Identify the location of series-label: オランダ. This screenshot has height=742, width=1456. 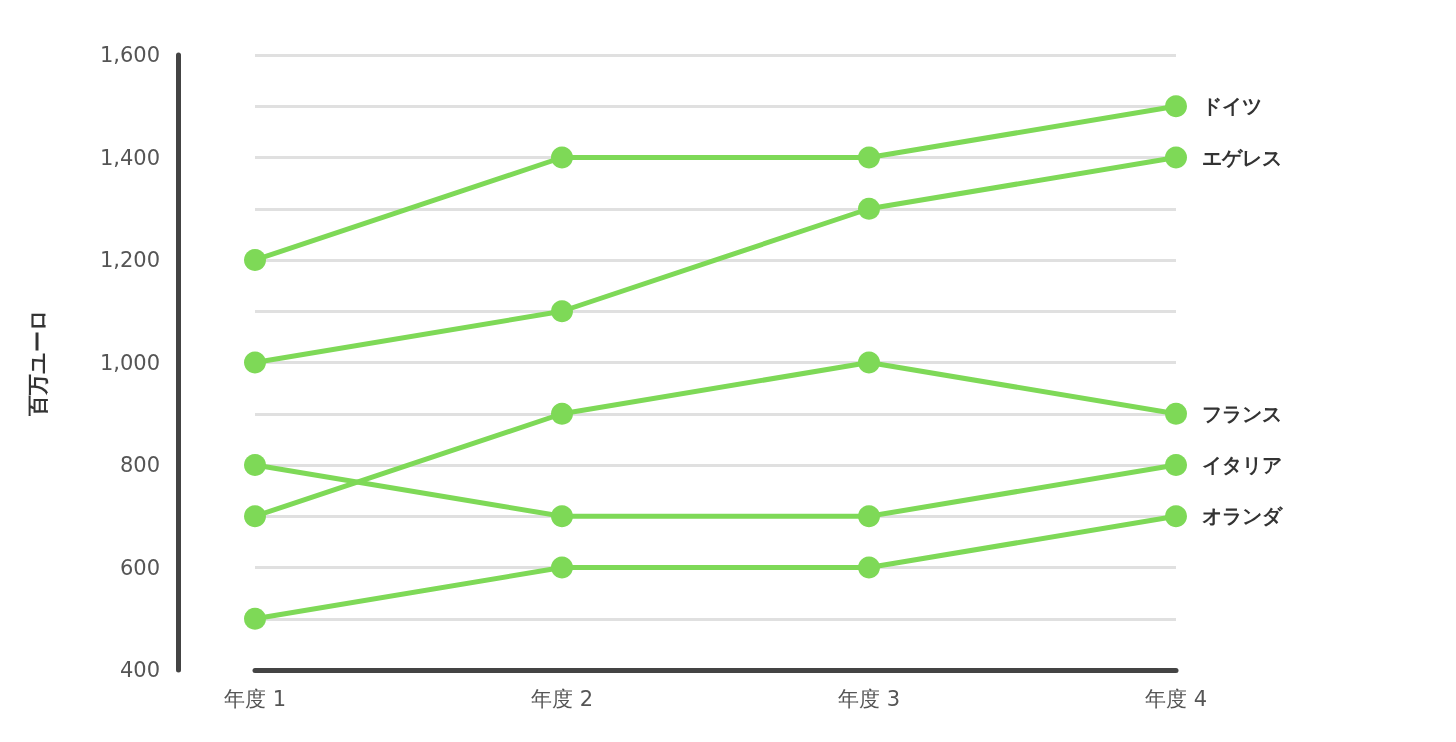
(1242, 516).